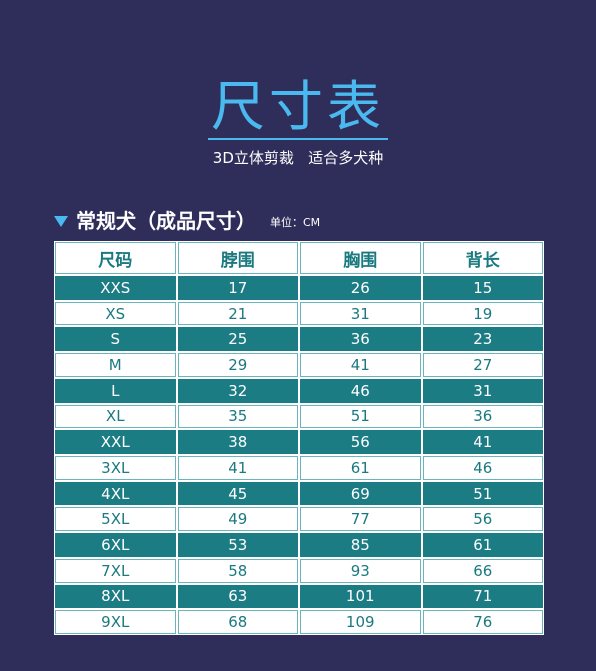 This screenshot has width=596, height=671. I want to click on table-cell-neck: 53, so click(237, 545).